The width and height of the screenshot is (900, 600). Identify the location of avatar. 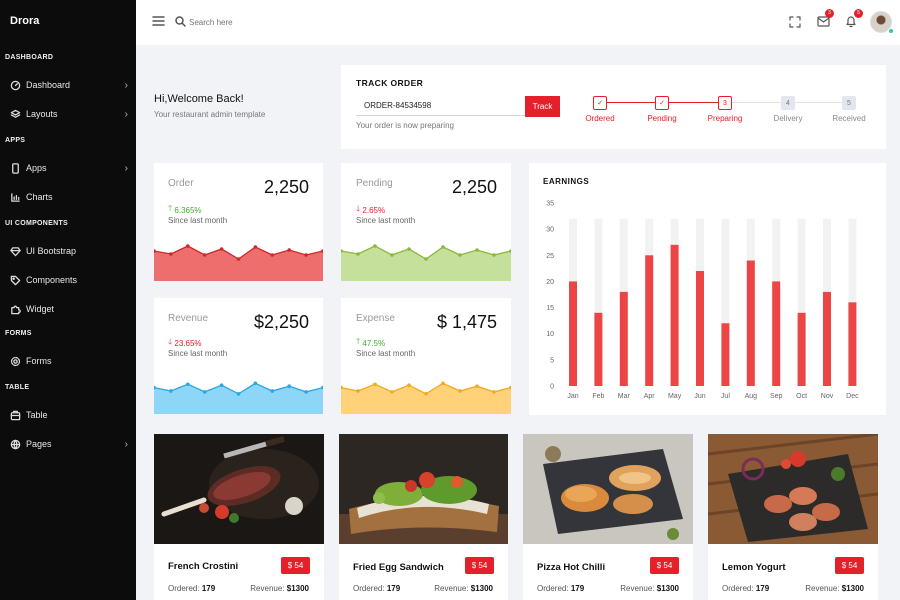
(881, 22).